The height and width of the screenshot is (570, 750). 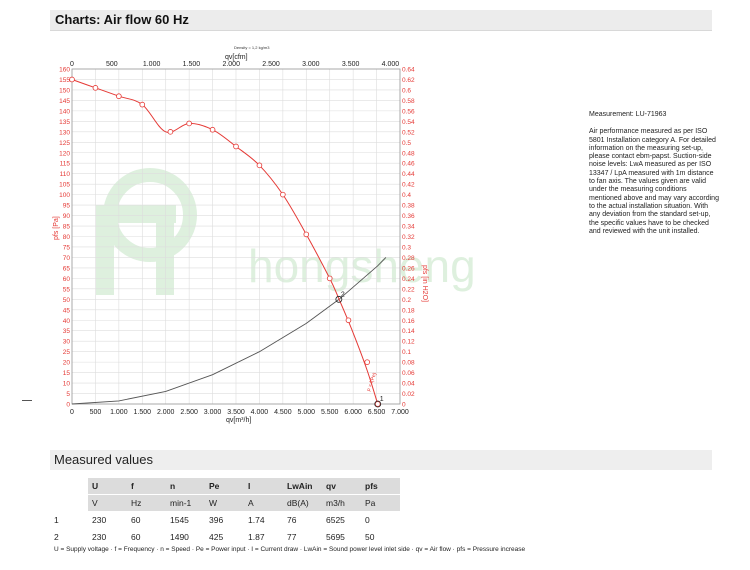 What do you see at coordinates (69, 520) in the screenshot?
I see `table-cell: 1` at bounding box center [69, 520].